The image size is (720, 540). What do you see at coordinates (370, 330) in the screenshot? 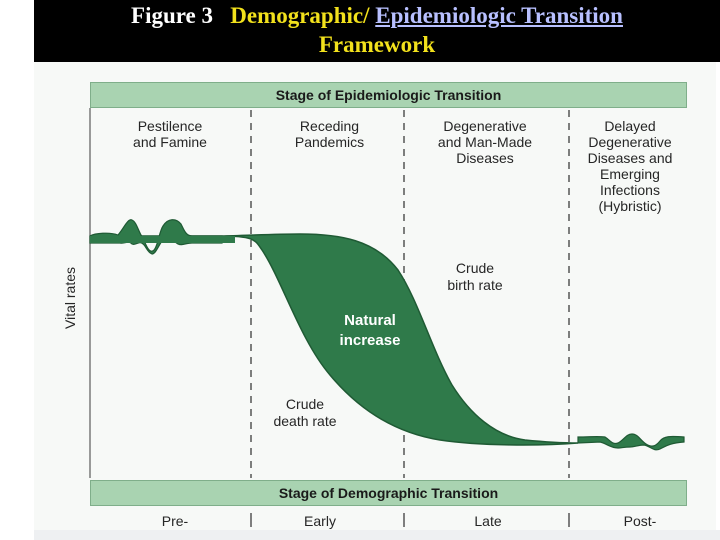
I see `natural-increase-label: Natural increase` at bounding box center [370, 330].